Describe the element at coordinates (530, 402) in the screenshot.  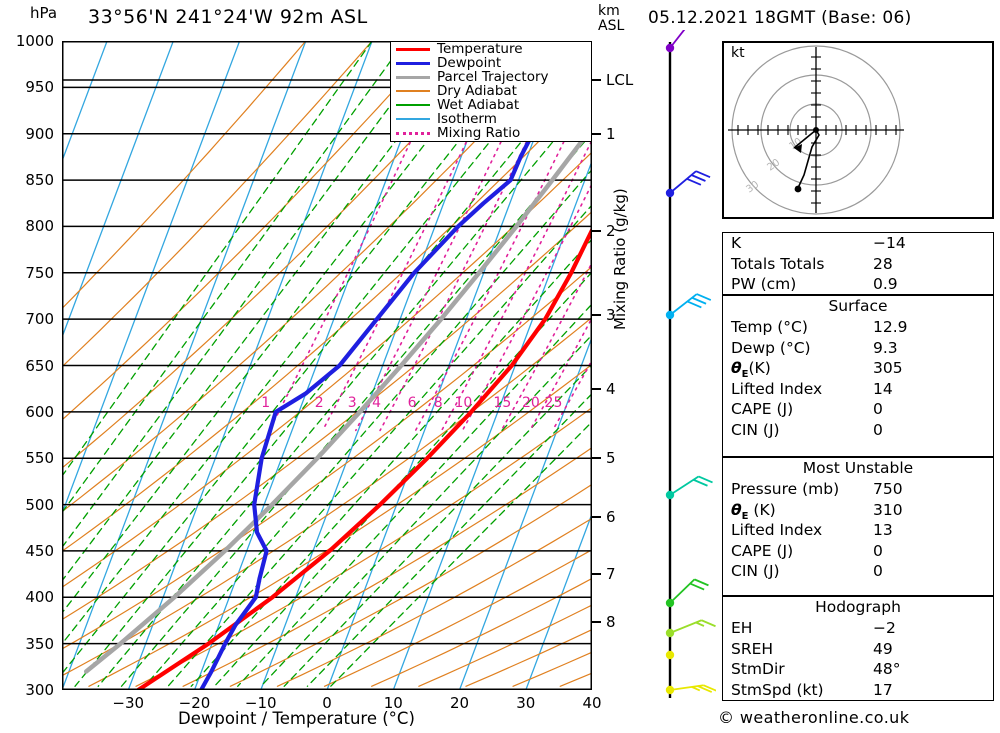
I see `mixing-ratio-label: 20` at that location.